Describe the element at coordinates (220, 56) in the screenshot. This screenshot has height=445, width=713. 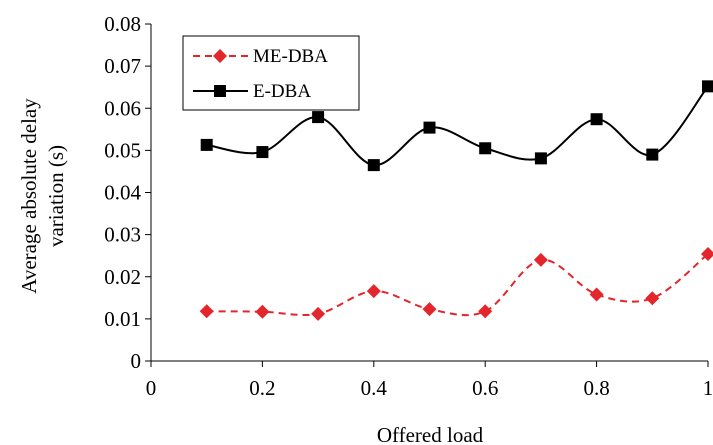
I see `legend-swatch-me-dba-diamond` at that location.